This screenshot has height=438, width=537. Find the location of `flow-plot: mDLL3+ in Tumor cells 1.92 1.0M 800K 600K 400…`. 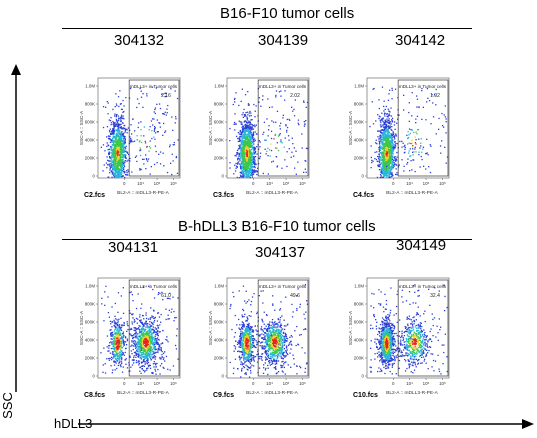

flow-plot: mDLL3+ in Tumor cells 1.92 1.0M 800K 600K 400… is located at coordinates (397, 136).